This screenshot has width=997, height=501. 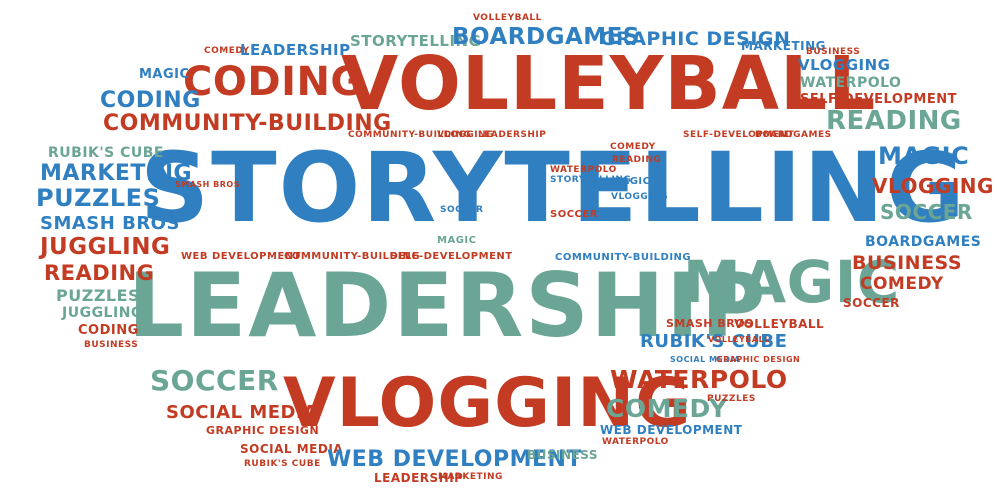 I want to click on word-boardgames: BOARDGAMES, so click(x=546, y=37).